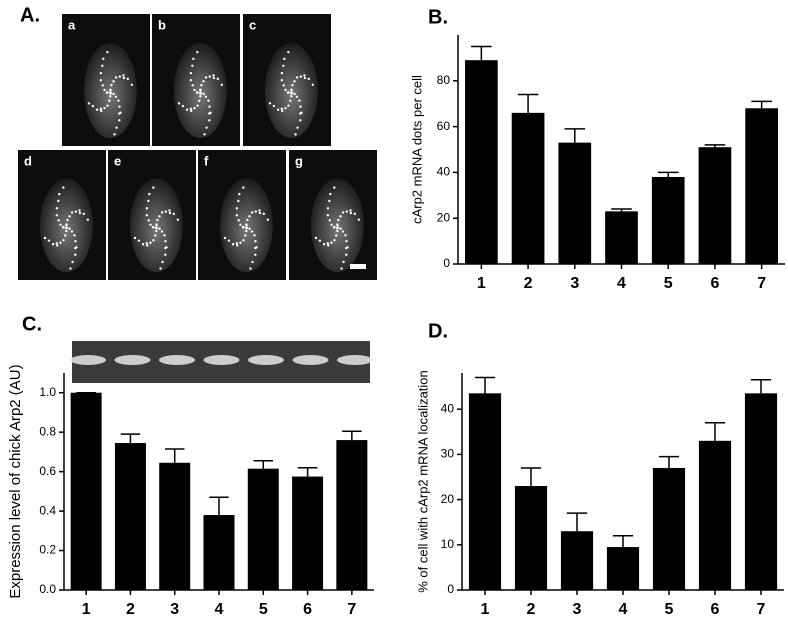 This screenshot has height=630, width=788. Describe the element at coordinates (448, 454) in the screenshot. I see `y-tick-label: 30` at that location.